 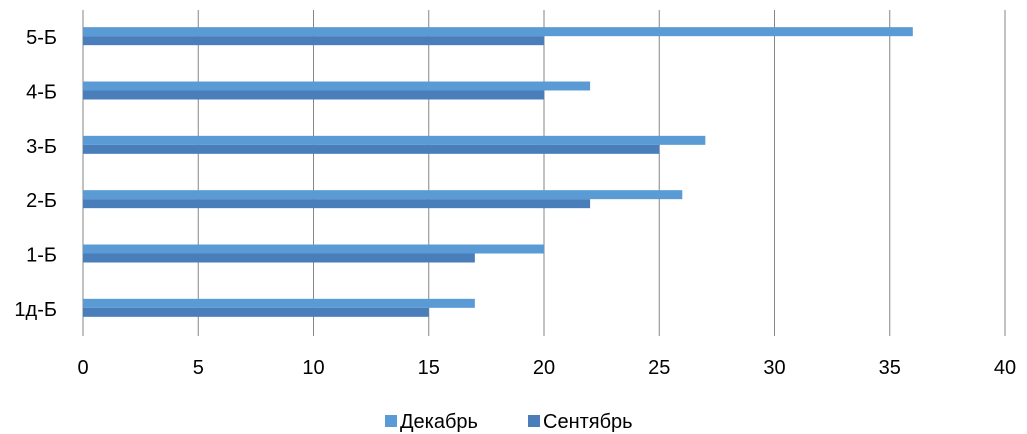 I want to click on x-tick-labels: 0 5 10 15 20 25 30 35 40, so click(x=546, y=368).